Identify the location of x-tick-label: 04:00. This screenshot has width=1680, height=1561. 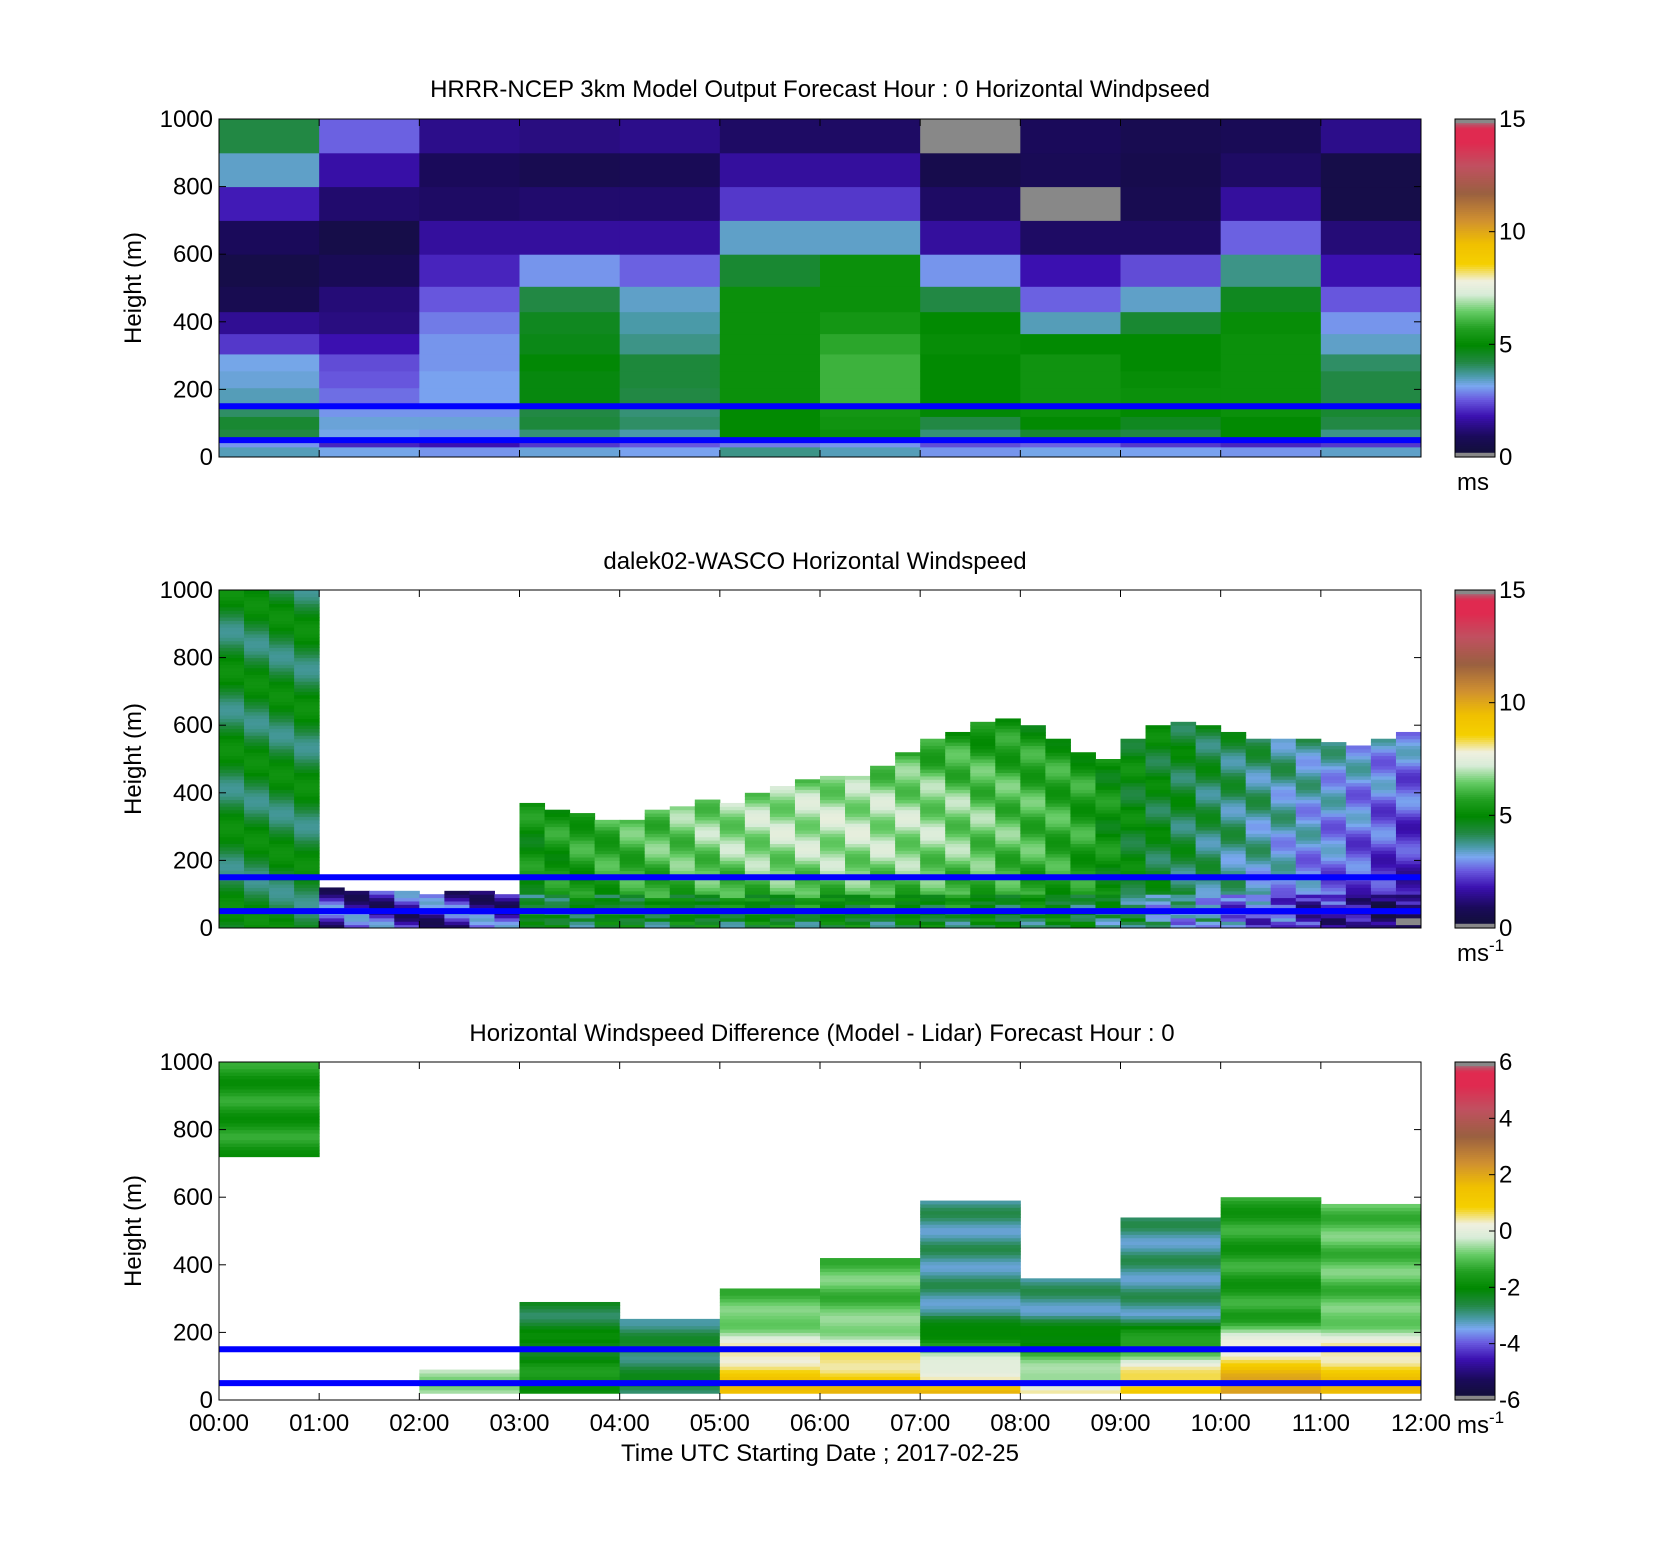
(620, 1423).